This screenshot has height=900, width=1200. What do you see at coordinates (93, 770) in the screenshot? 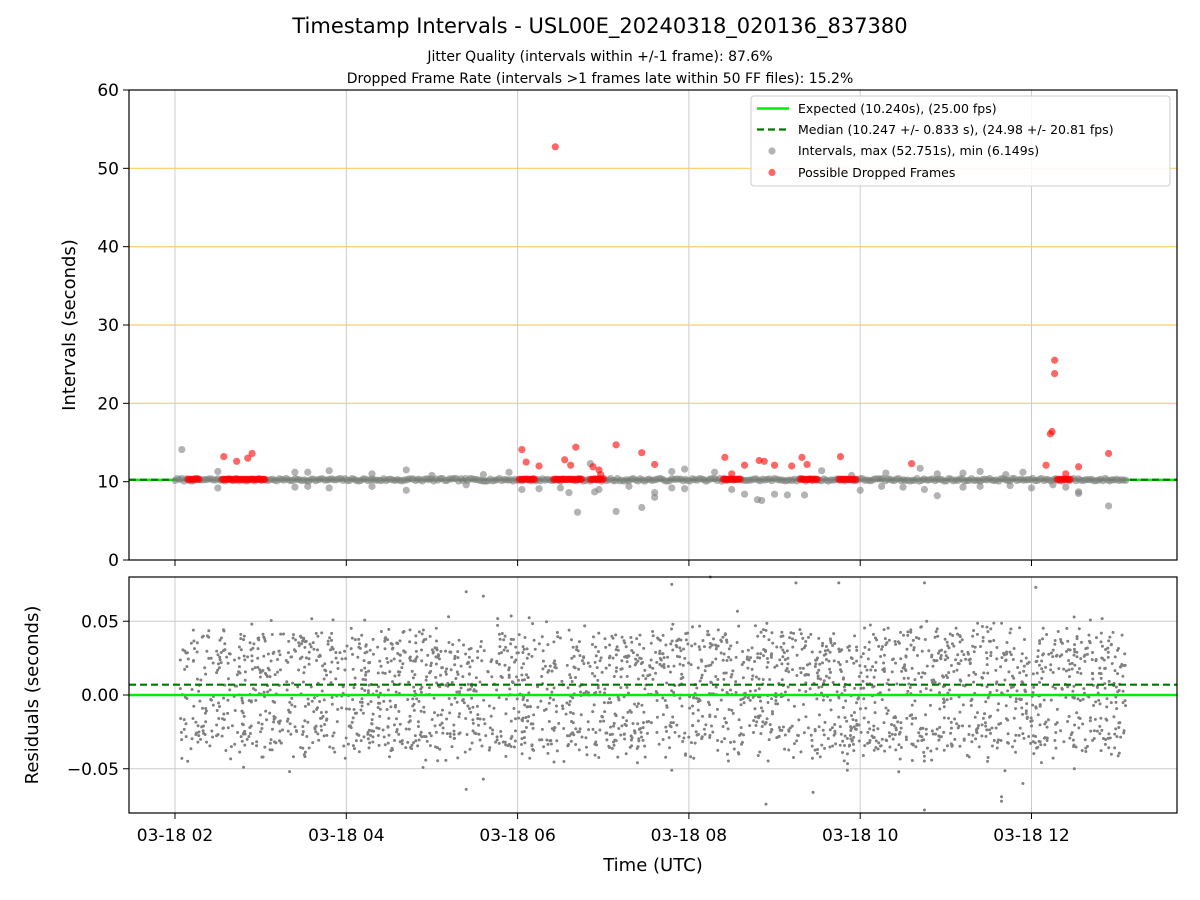
I see `bottom-y-tick-label: −0.05` at bounding box center [93, 770].